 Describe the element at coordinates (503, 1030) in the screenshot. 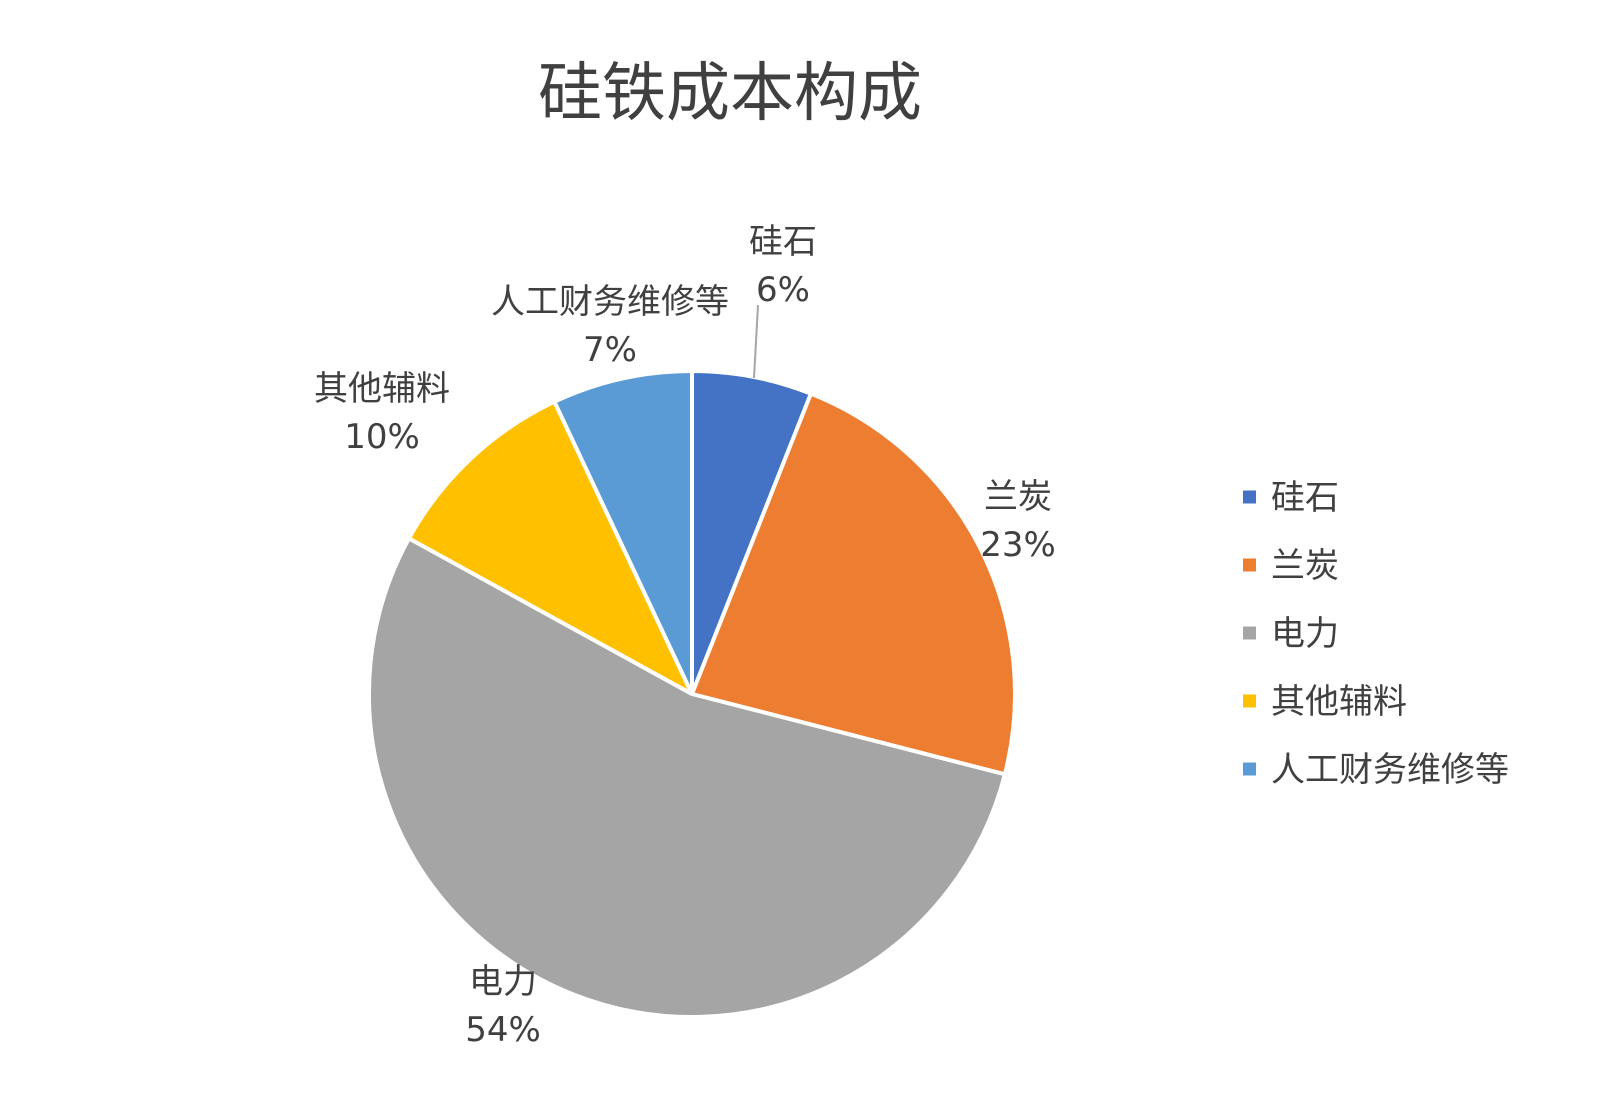

I see `data-label-value-3: 54%` at that location.